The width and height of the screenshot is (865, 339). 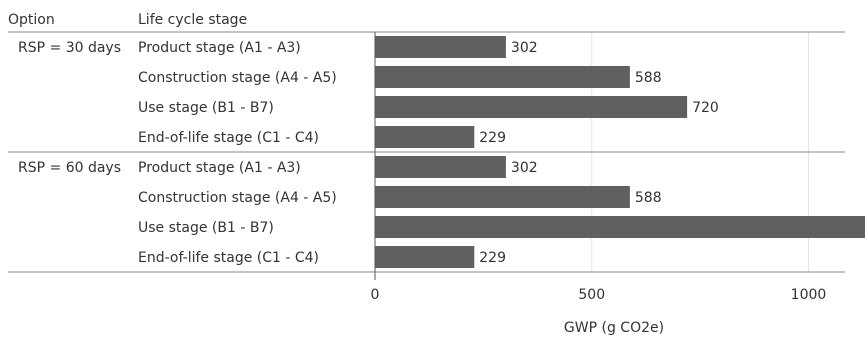 What do you see at coordinates (192, 20) in the screenshot?
I see `stage-header: Life cycle stage` at bounding box center [192, 20].